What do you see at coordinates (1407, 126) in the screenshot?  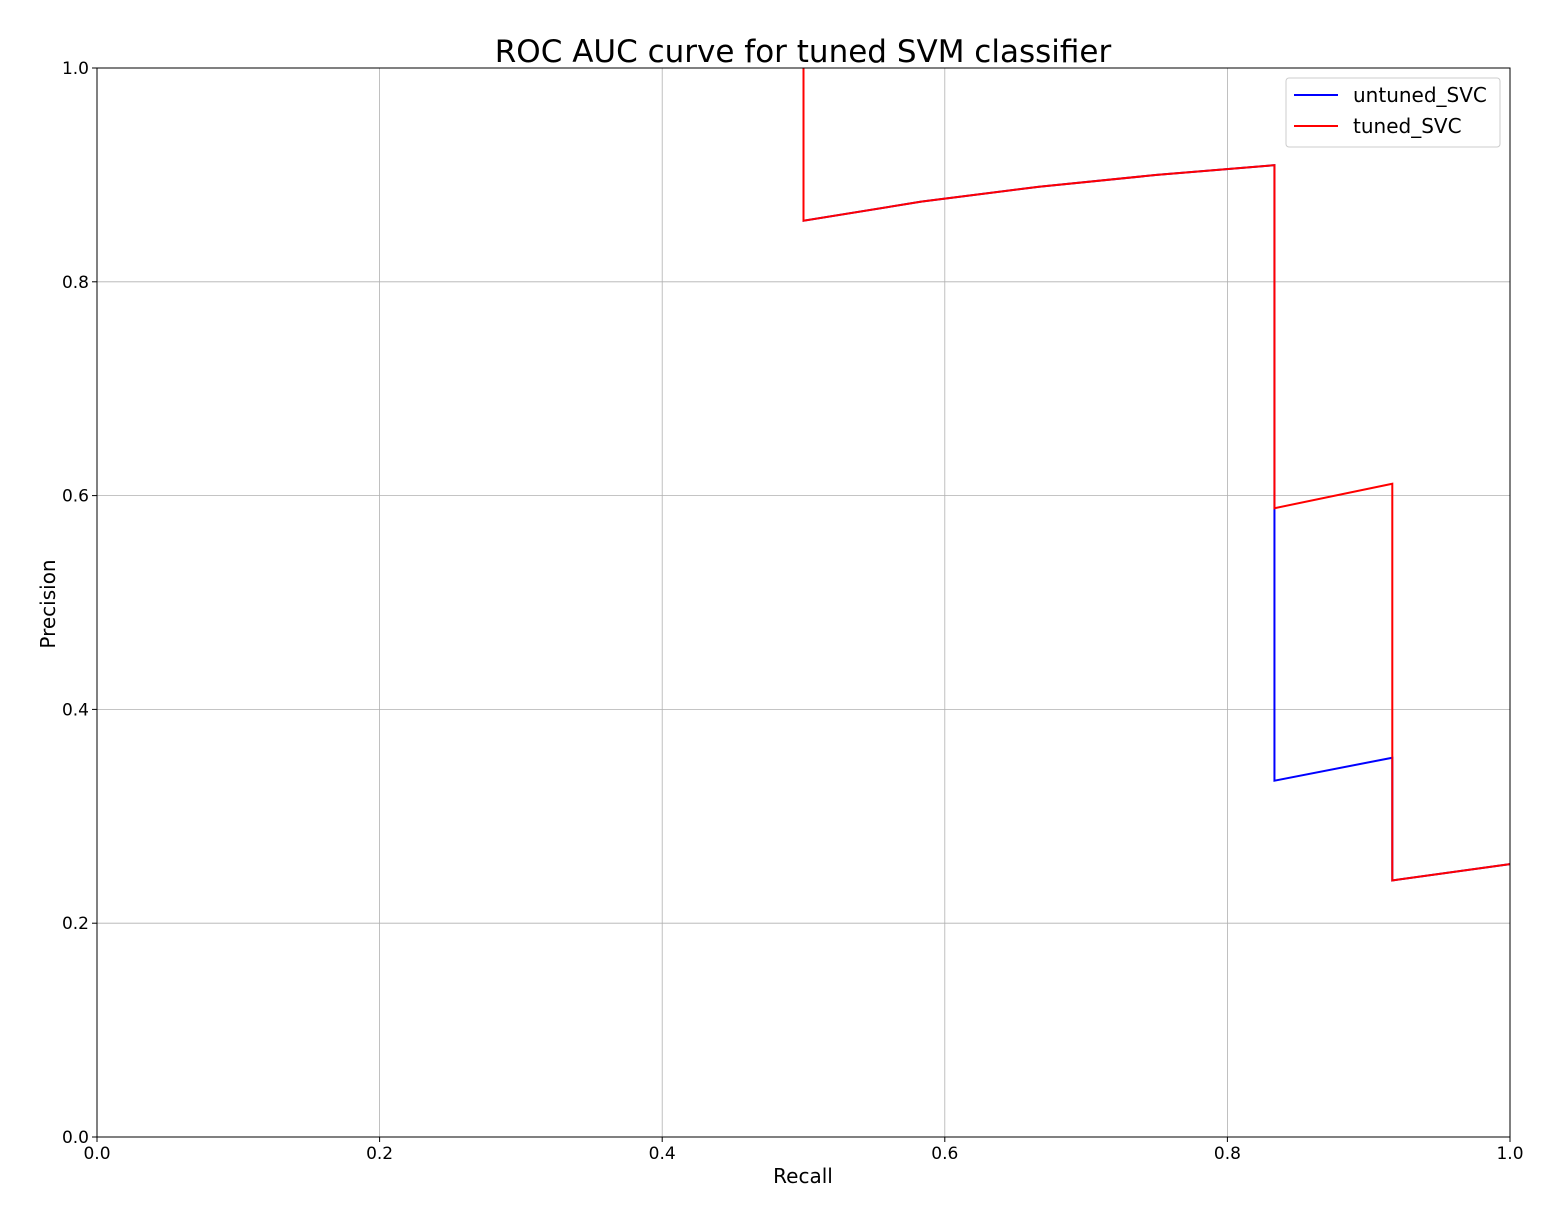 I see `legend-label-tuned-svc: tuned_SVC` at bounding box center [1407, 126].